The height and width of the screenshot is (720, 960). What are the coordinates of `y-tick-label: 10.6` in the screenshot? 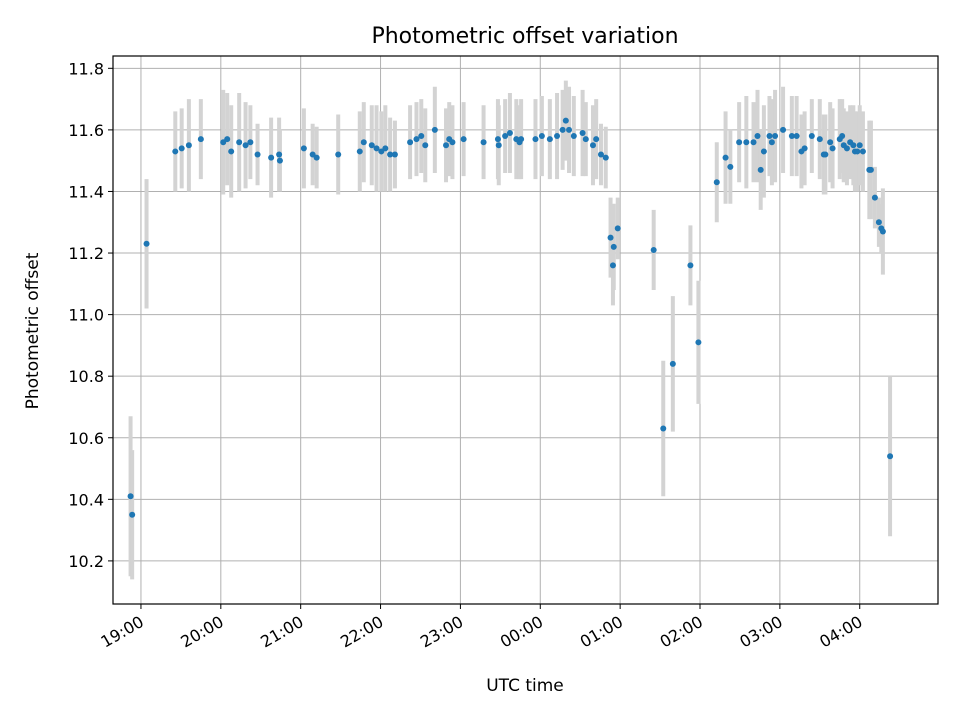 It's located at (86, 438).